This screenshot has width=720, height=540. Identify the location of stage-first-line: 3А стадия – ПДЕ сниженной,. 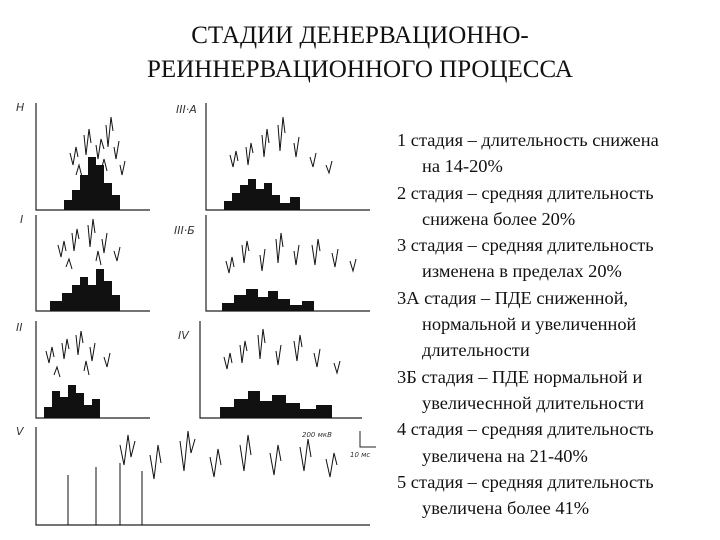
(513, 297).